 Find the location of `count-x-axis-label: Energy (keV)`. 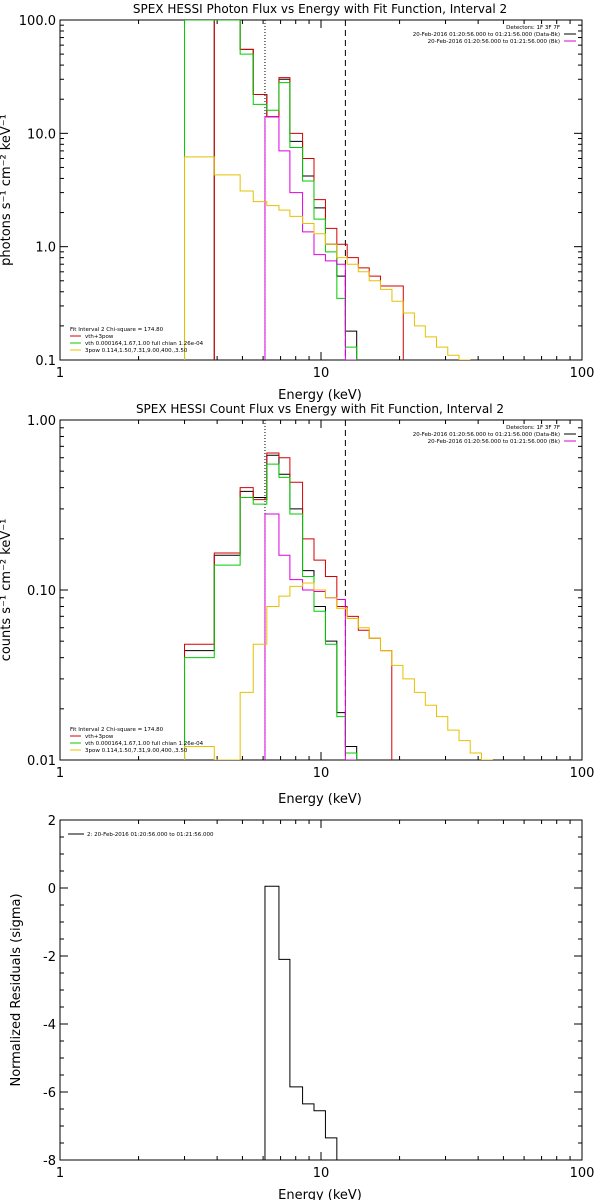

count-x-axis-label: Energy (keV) is located at coordinates (320, 799).